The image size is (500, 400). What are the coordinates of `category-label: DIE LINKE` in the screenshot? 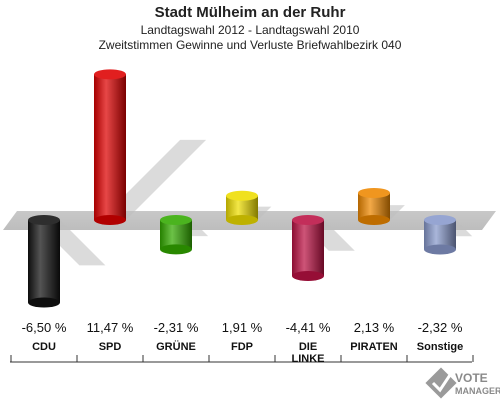 It's located at (308, 353).